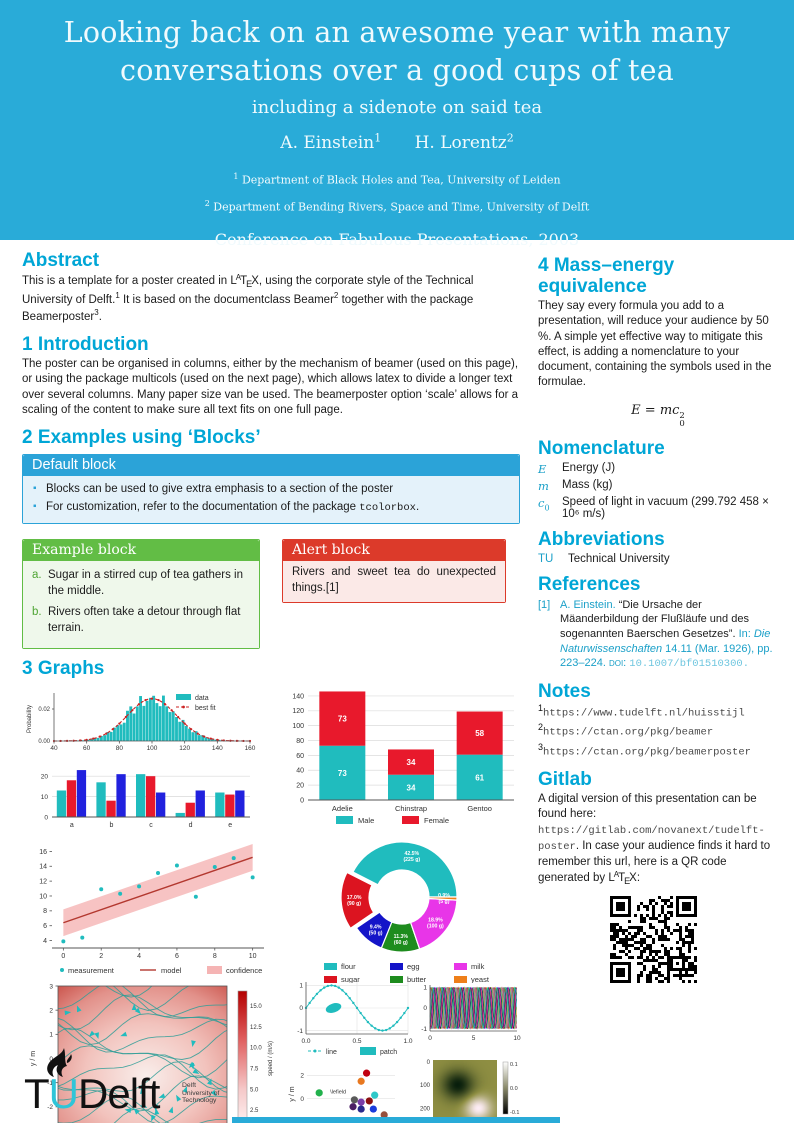  Describe the element at coordinates (254, 1070) in the screenshot. I see `svg-text: 7.5` at that location.